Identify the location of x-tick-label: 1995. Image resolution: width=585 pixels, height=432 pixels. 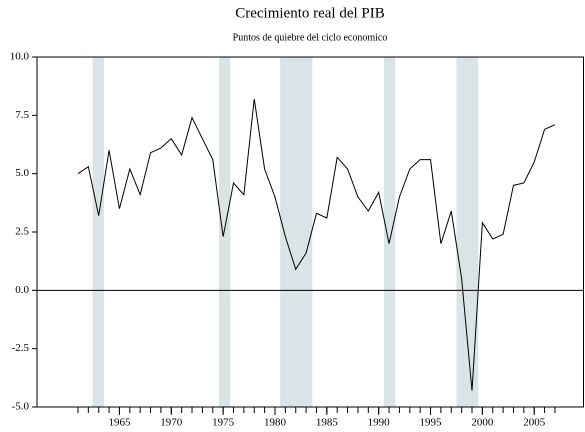
(431, 423).